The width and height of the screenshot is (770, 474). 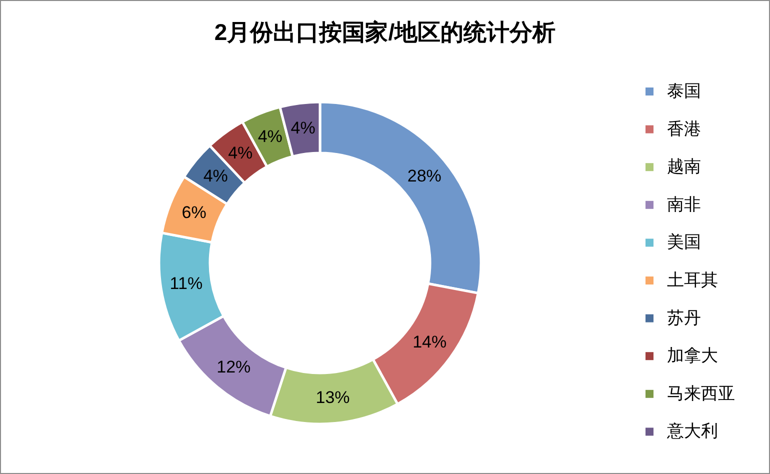 I want to click on legend-label: 土耳其, so click(x=692, y=280).